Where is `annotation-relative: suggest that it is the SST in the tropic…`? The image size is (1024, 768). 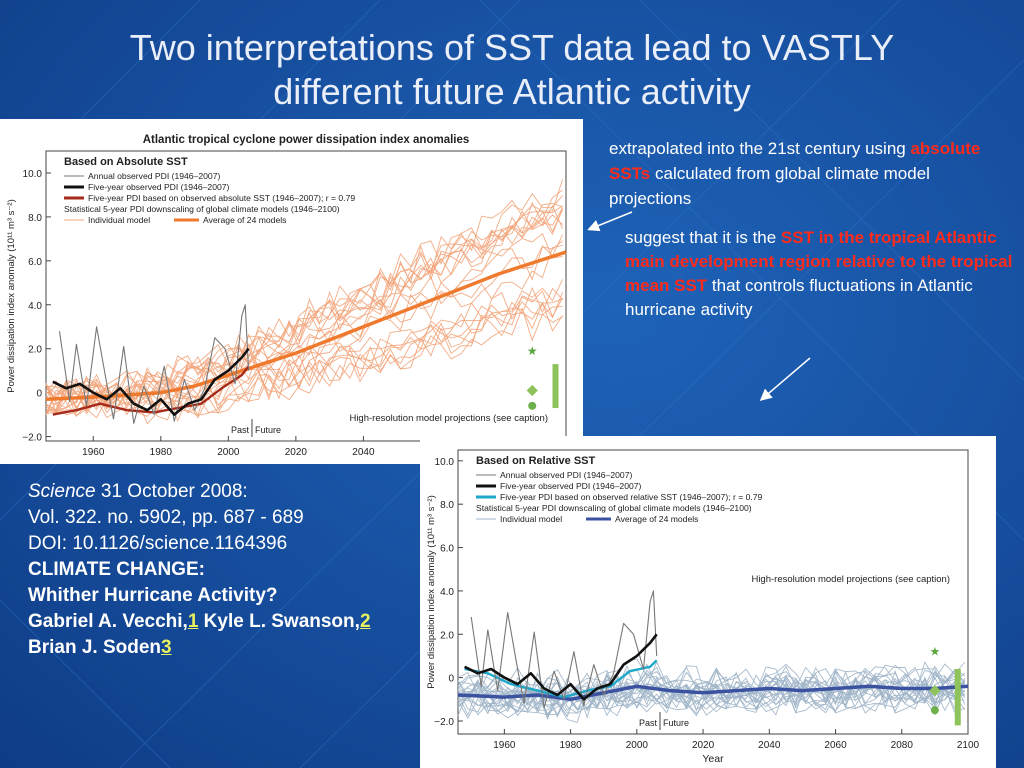
annotation-relative: suggest that it is the SST in the tropic… is located at coordinates (821, 274).